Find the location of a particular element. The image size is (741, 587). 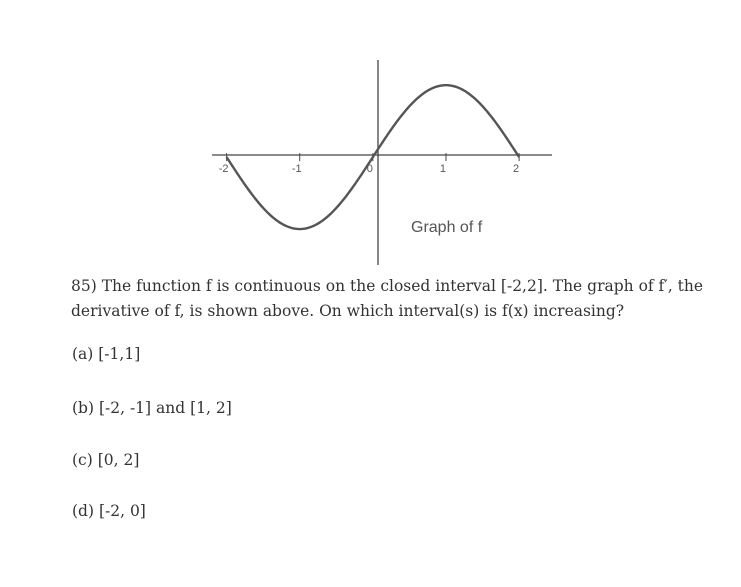

choice-a: (a) [-1,1] is located at coordinates (106, 354).